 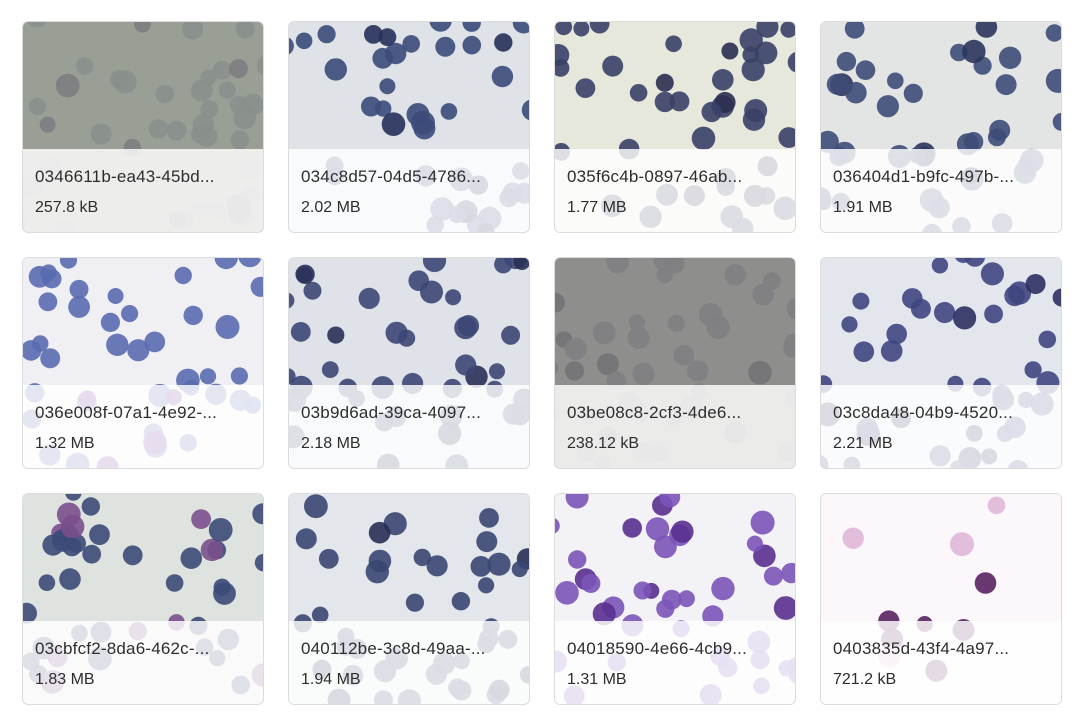 What do you see at coordinates (941, 363) in the screenshot?
I see `image-card: 03c8da48-04b9-4520... 2.21 MB` at bounding box center [941, 363].